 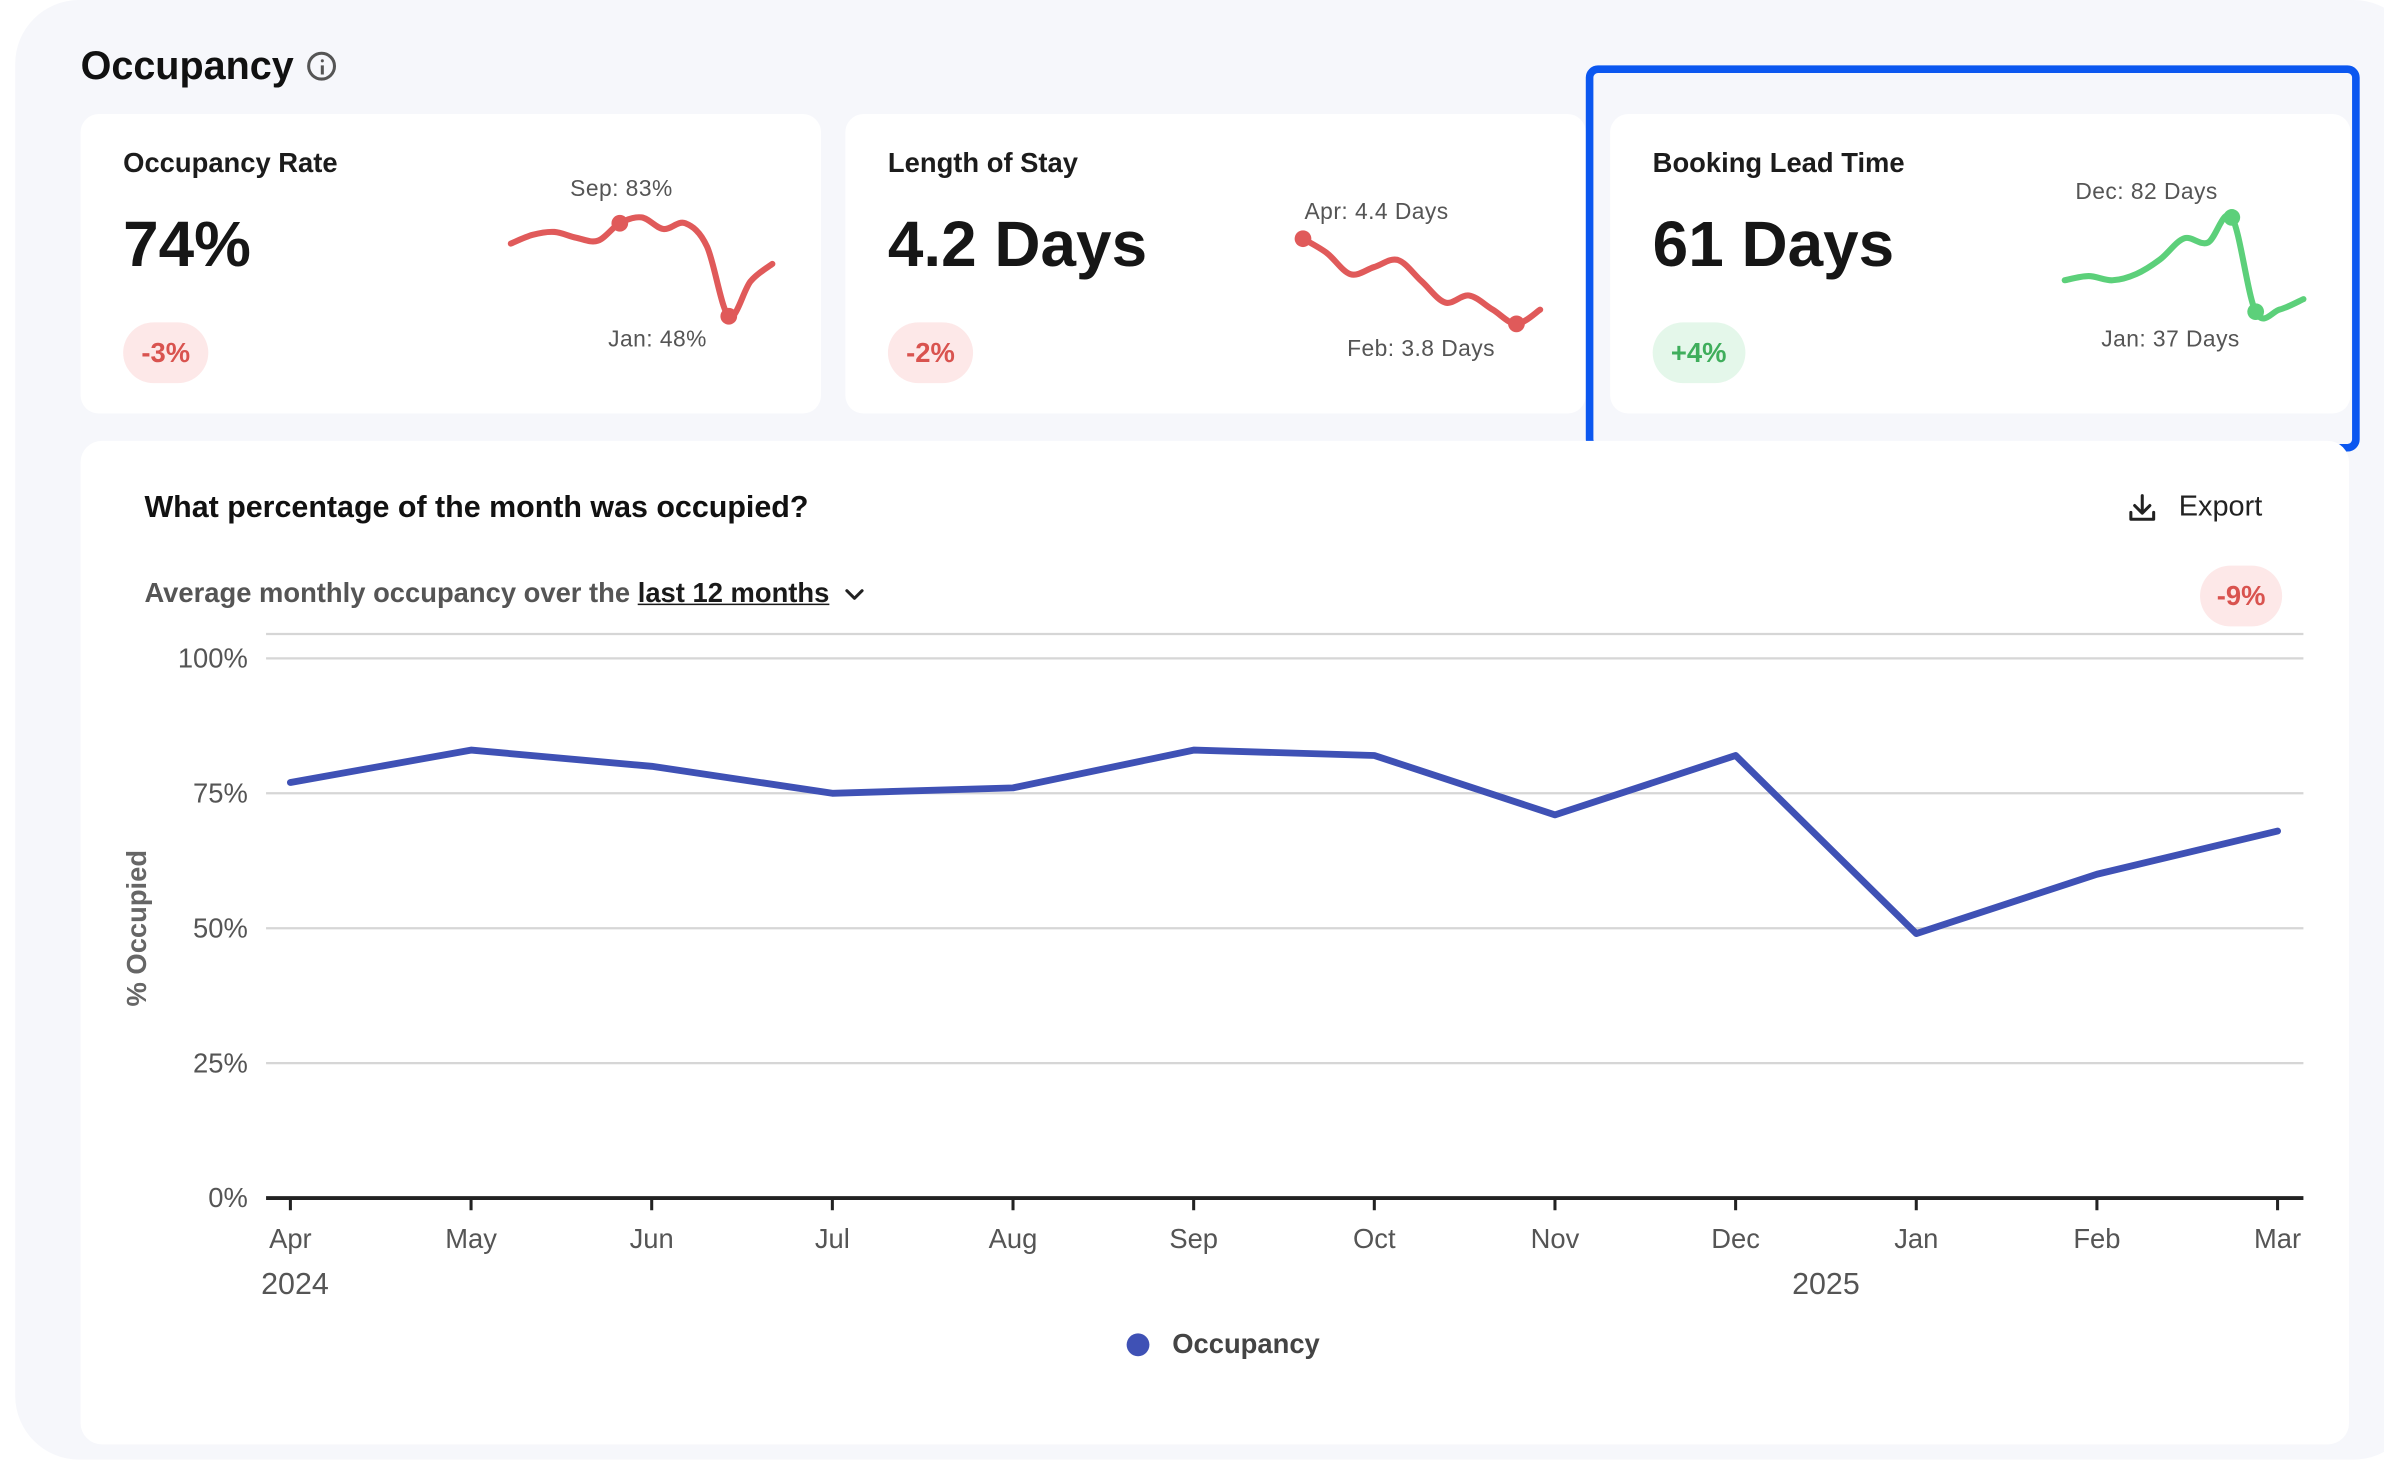 I want to click on spark-high-label: Dec: 82 Days, so click(x=2146, y=192).